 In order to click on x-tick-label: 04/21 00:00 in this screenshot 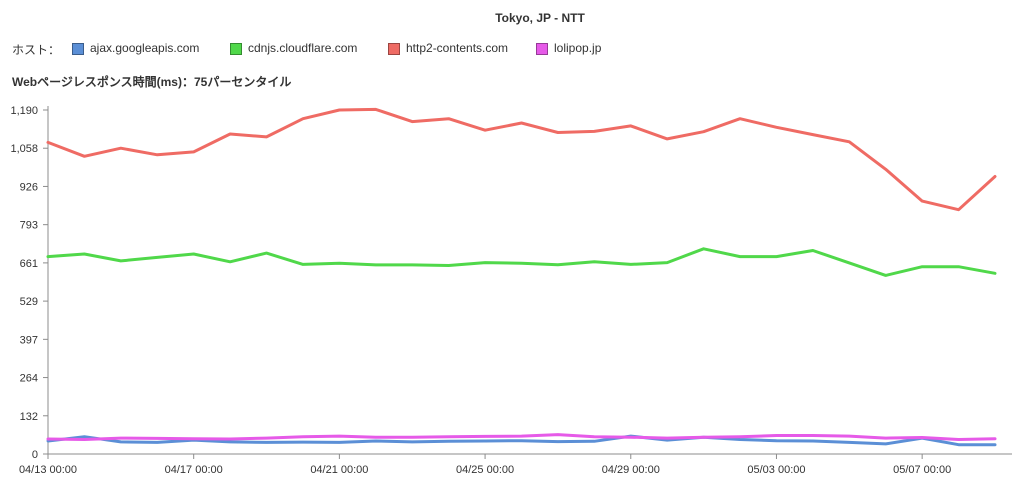, I will do `click(339, 470)`.